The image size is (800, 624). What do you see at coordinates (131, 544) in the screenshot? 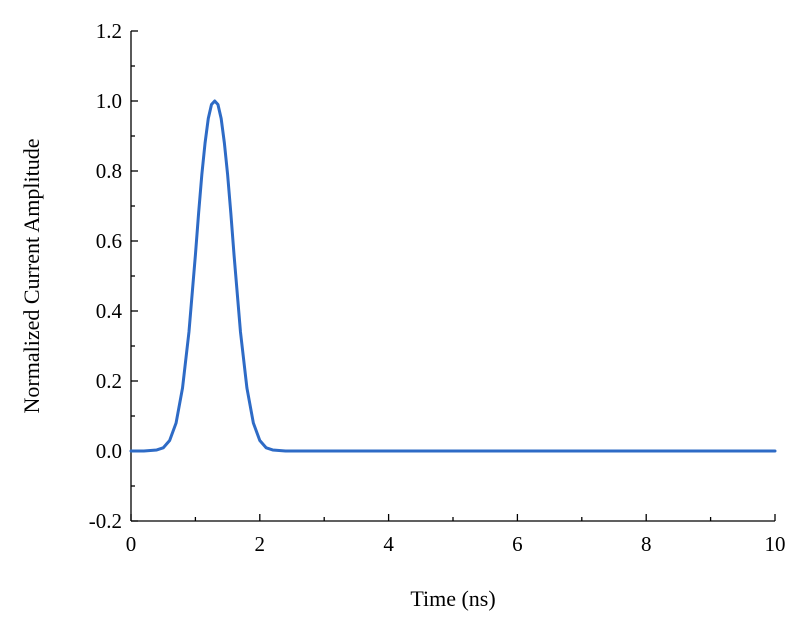
I see `x-tick-label: 0` at bounding box center [131, 544].